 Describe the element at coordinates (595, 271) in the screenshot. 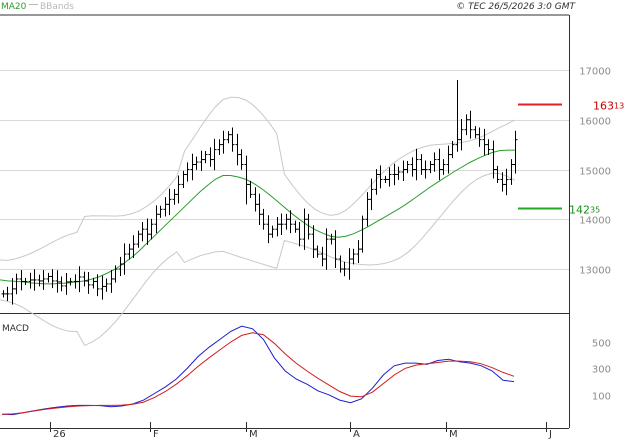

I see `price-axis-label: 13000` at that location.